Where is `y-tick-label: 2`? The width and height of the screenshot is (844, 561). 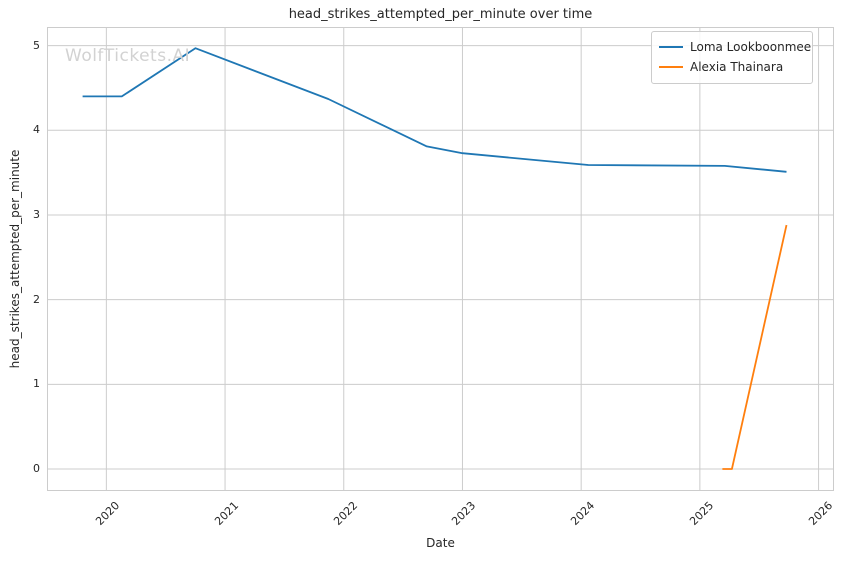 y-tick-label: 2 is located at coordinates (36, 299).